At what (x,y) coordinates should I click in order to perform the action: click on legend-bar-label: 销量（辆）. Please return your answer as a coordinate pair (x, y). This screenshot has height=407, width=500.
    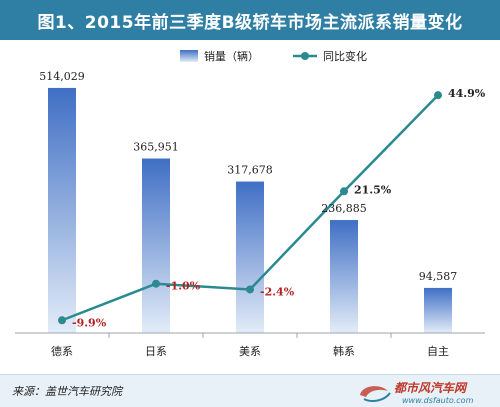
    Looking at the image, I should click on (231, 56).